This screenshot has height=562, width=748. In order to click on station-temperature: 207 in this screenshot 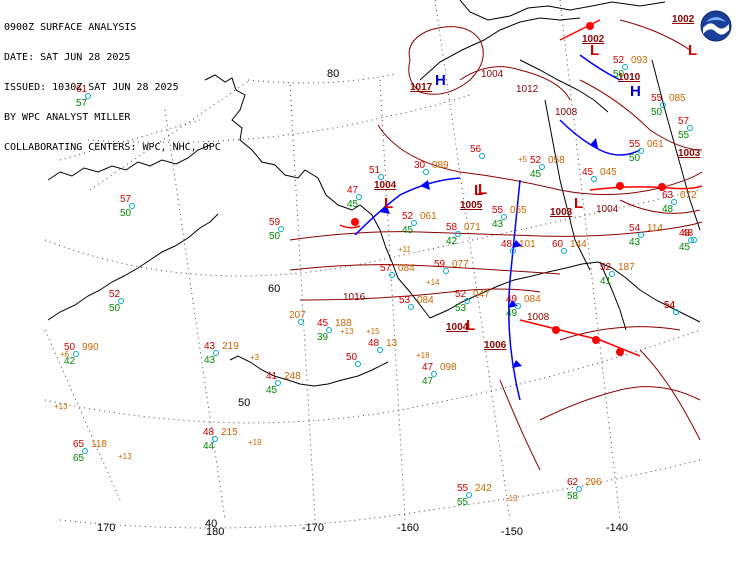, I will do `click(297, 315)`.